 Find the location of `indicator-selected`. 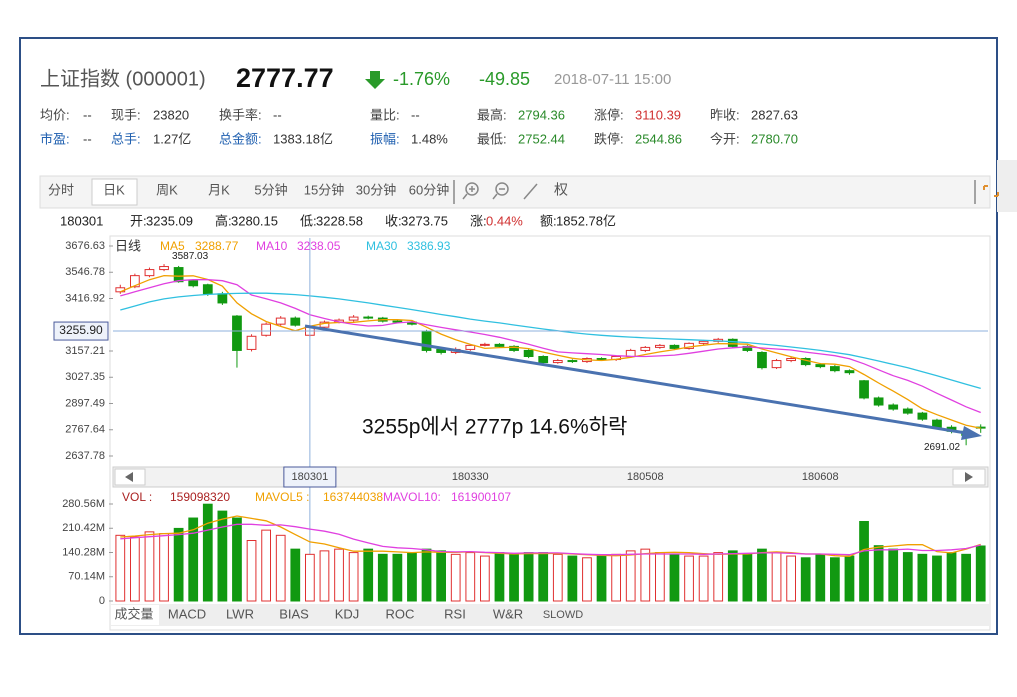

indicator-selected is located at coordinates (135, 615).